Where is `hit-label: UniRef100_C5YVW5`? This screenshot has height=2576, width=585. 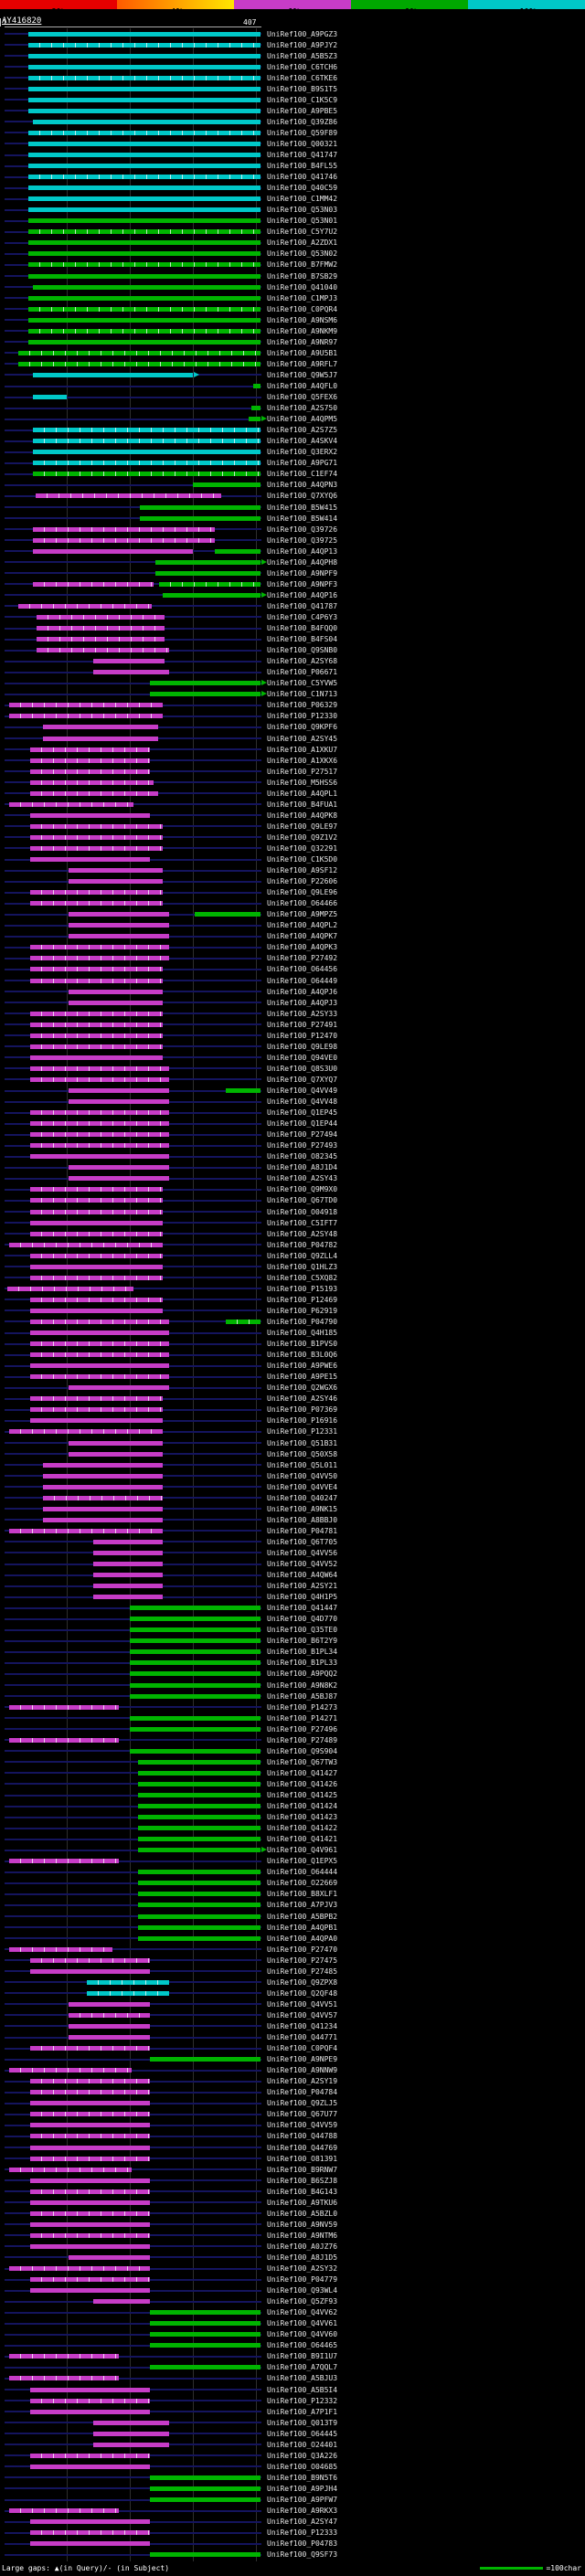 hit-label: UniRef100_C5YVW5 is located at coordinates (302, 683).